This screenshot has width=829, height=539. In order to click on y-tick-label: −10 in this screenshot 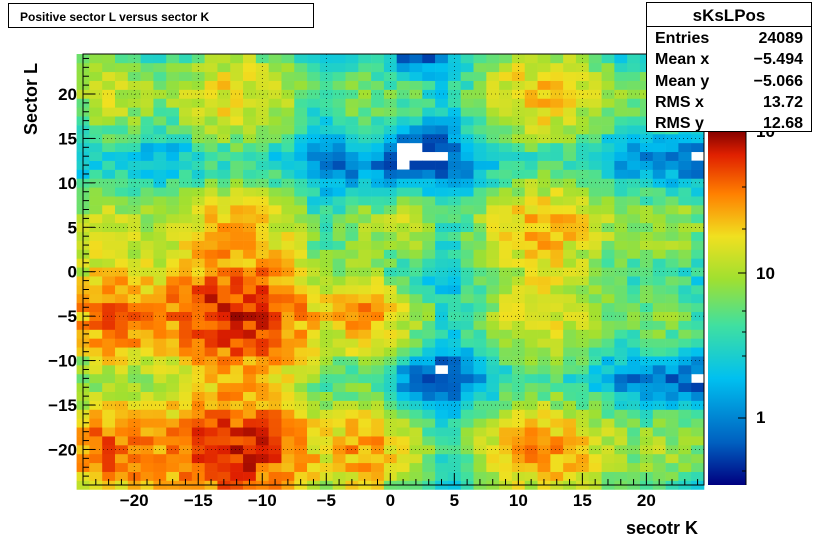, I will do `click(62, 361)`.